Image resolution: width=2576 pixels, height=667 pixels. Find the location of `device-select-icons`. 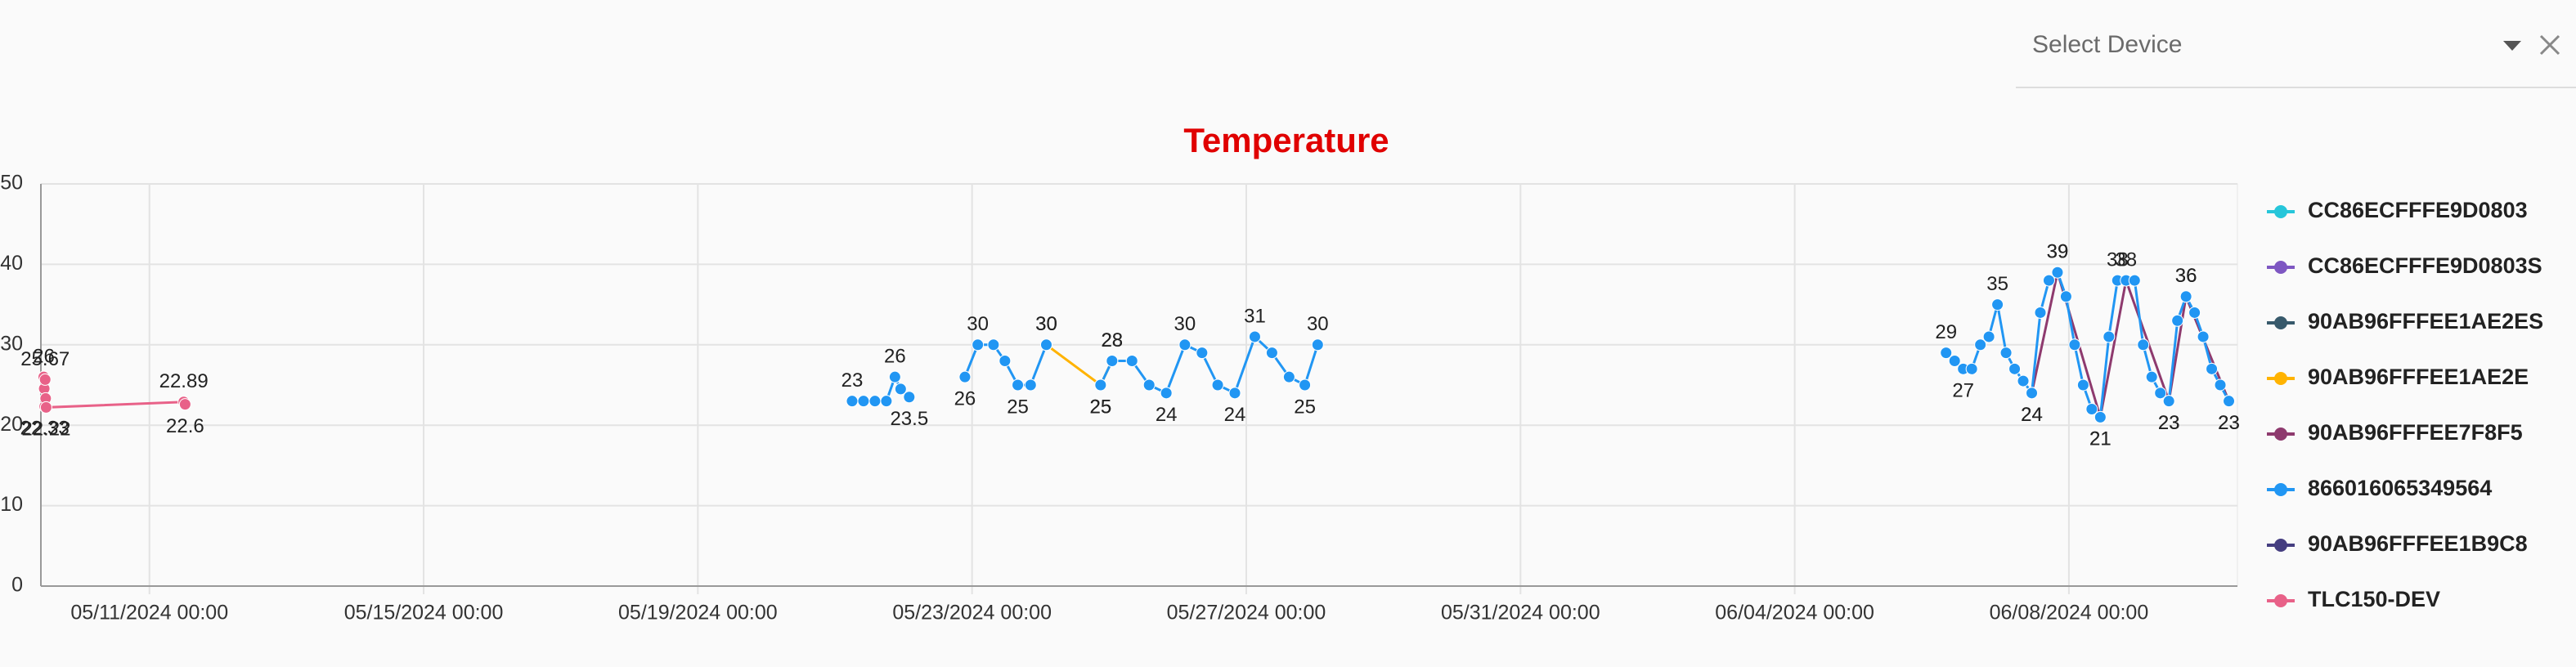

device-select-icons is located at coordinates (2532, 45).